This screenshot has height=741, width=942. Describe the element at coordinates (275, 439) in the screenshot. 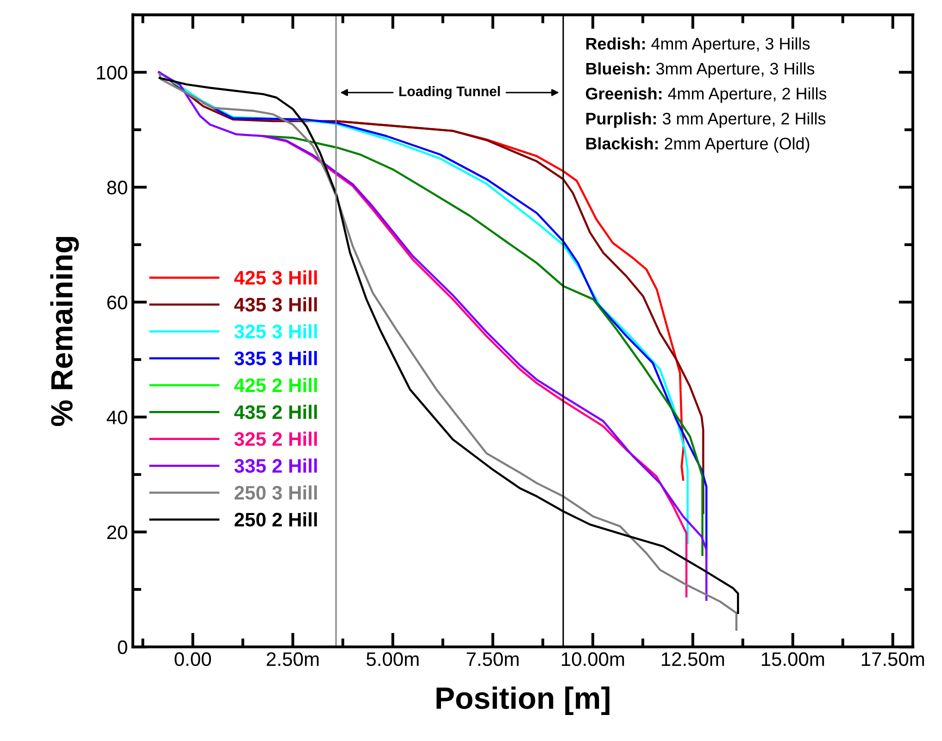

I see `legend-label: 325 2 Hill` at that location.